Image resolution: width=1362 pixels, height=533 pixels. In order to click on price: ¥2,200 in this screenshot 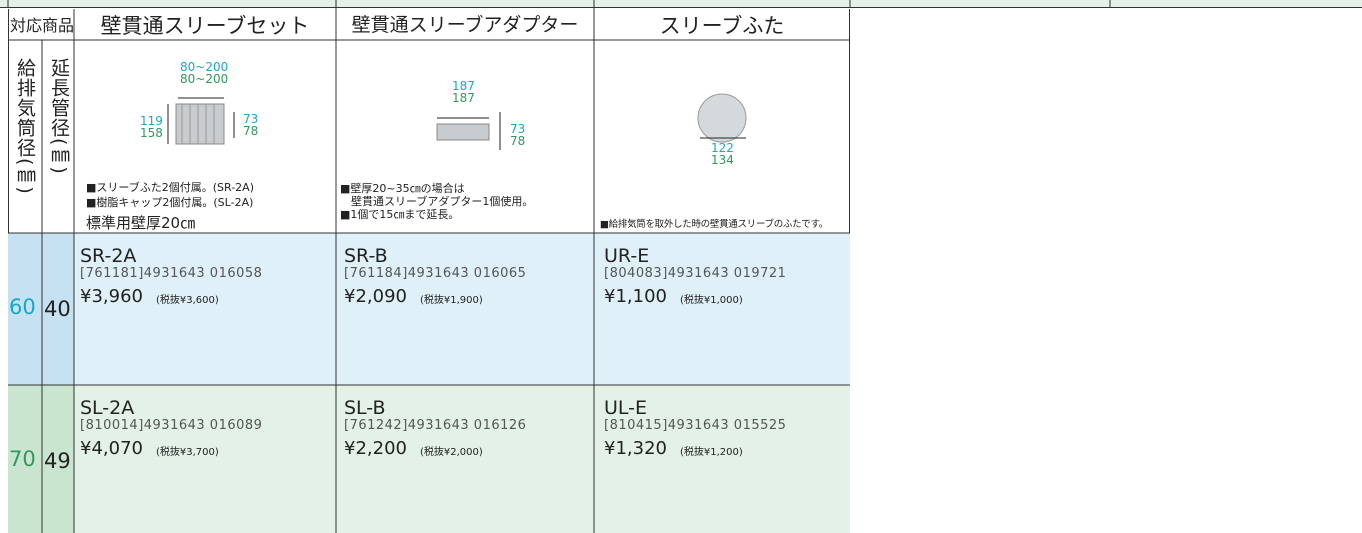, I will do `click(375, 448)`.